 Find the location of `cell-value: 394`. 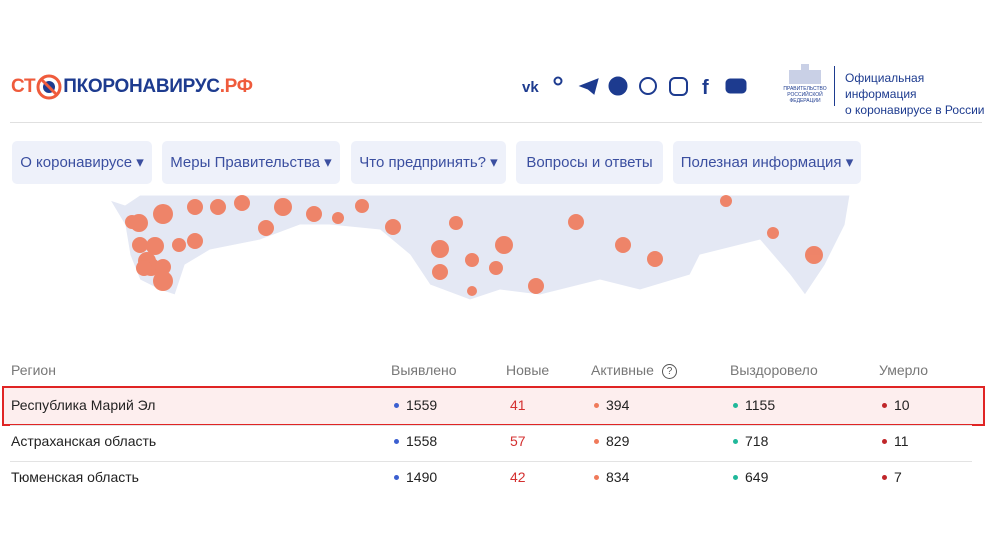

cell-value: 394 is located at coordinates (618, 405).